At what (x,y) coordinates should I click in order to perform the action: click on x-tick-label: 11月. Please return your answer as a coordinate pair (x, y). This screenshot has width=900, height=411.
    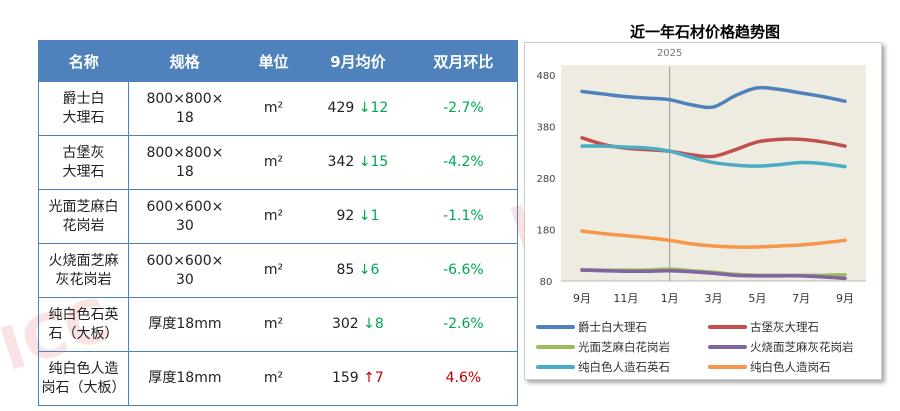
    Looking at the image, I should click on (625, 298).